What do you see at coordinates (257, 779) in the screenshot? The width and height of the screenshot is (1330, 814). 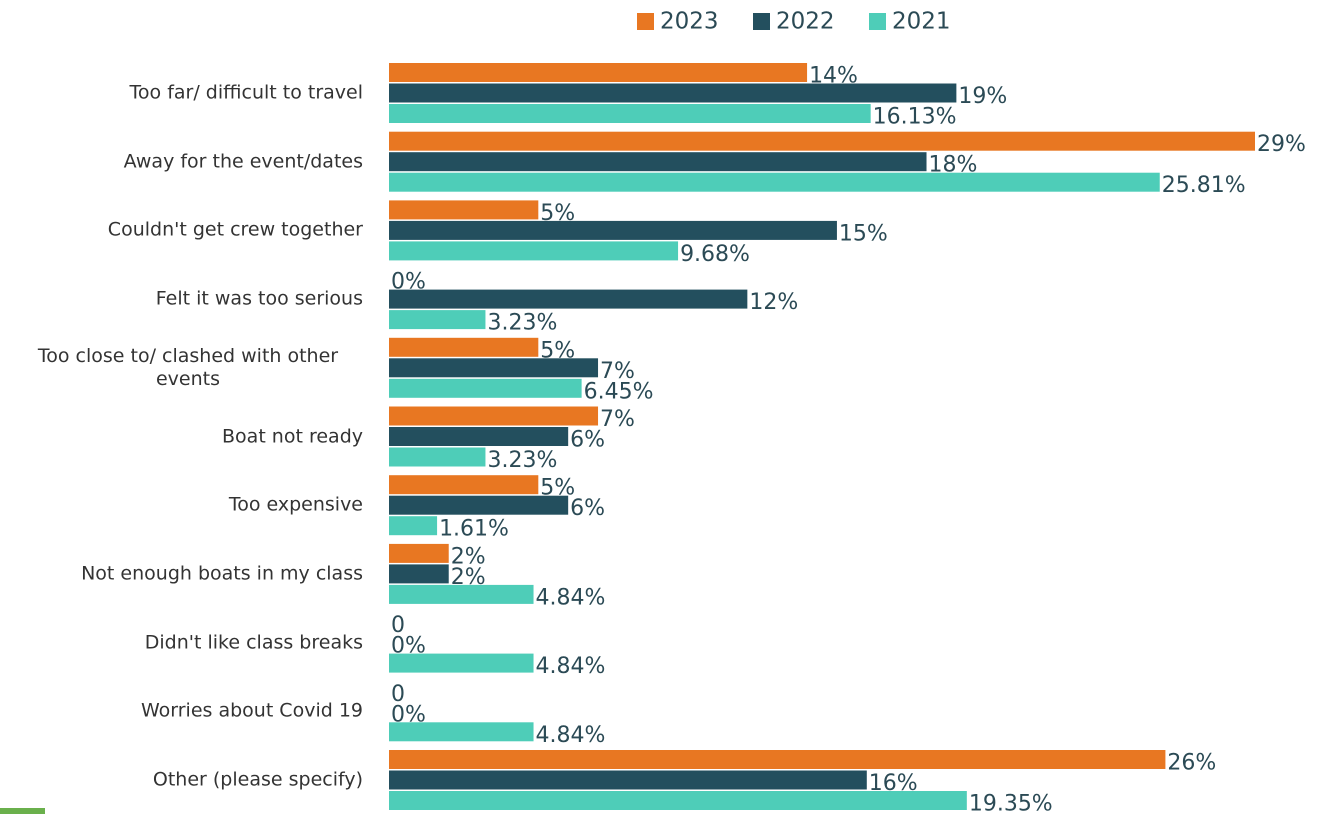 I see `category-label: Other (please specify)` at bounding box center [257, 779].